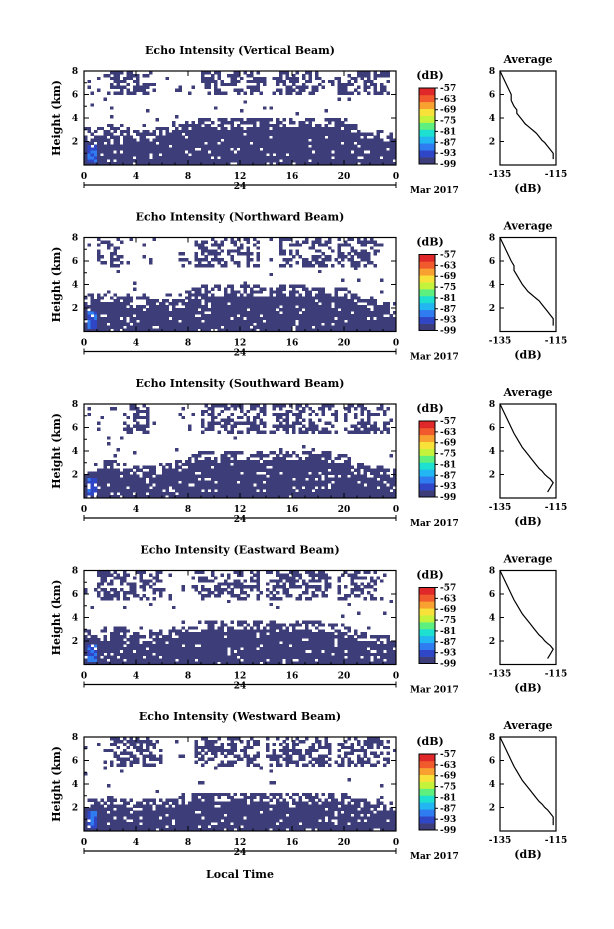 The image size is (614, 929). Describe the element at coordinates (396, 177) in the screenshot. I see `x-tick-label: 0` at that location.